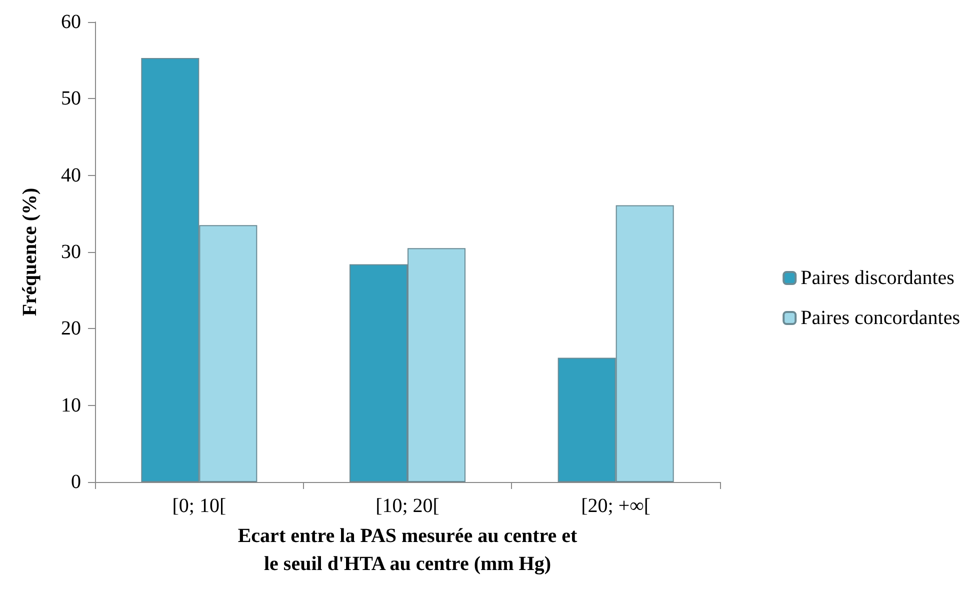 The image size is (970, 596). I want to click on y-tick-label: 0, so click(76, 482).